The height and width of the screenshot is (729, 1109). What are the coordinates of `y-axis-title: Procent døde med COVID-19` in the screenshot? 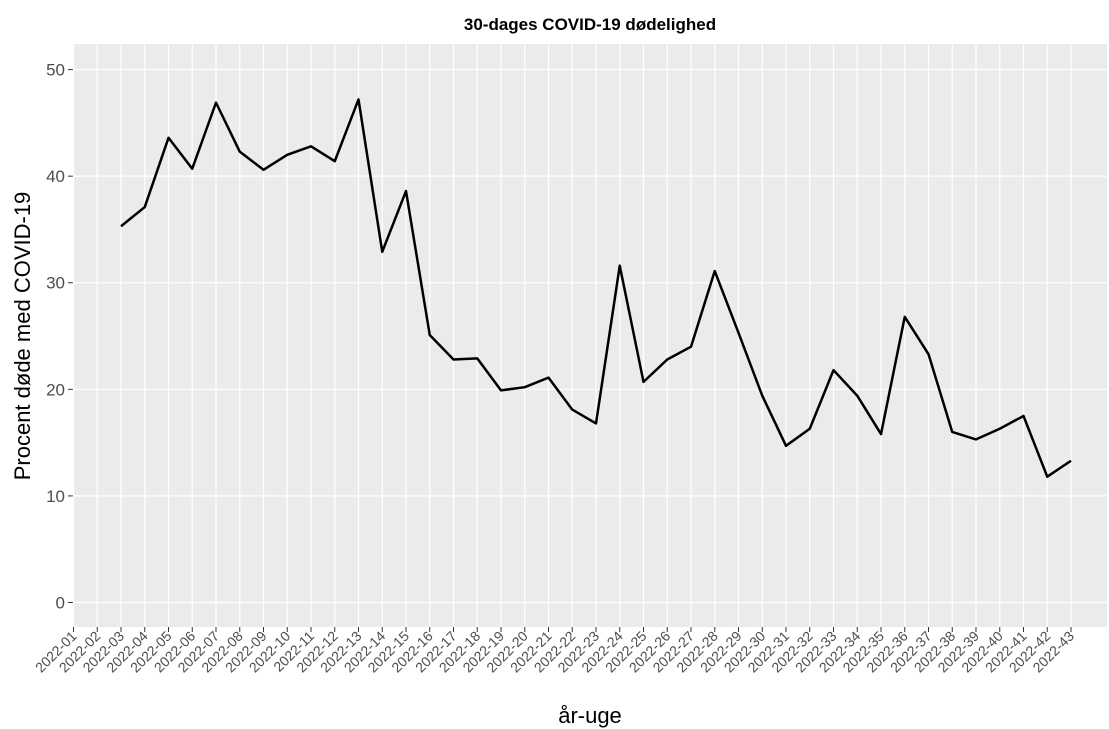 It's located at (22, 336).